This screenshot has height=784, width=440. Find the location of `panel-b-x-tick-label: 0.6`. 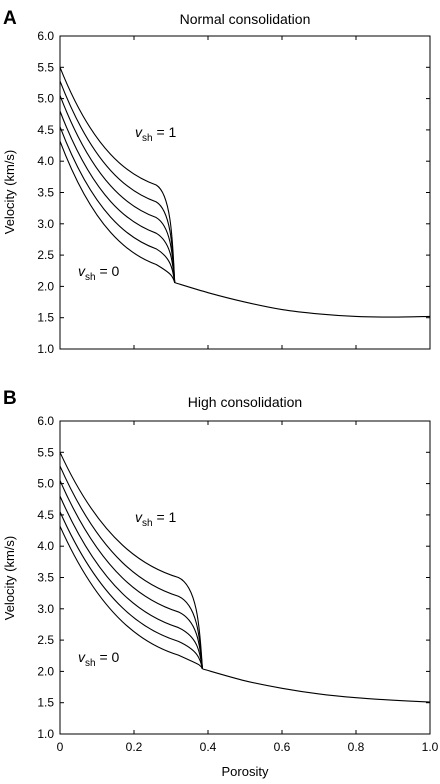

panel-b-x-tick-label: 0.6 is located at coordinates (282, 747).